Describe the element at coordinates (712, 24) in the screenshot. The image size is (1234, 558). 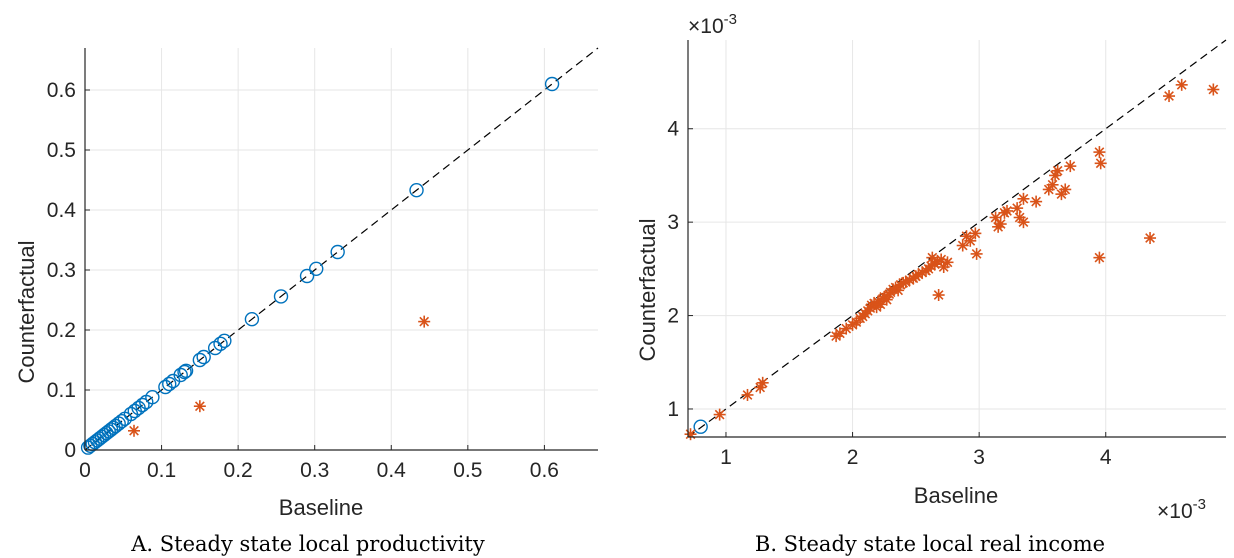
I see `panel-b-y-exponent: ×10⁻³` at that location.